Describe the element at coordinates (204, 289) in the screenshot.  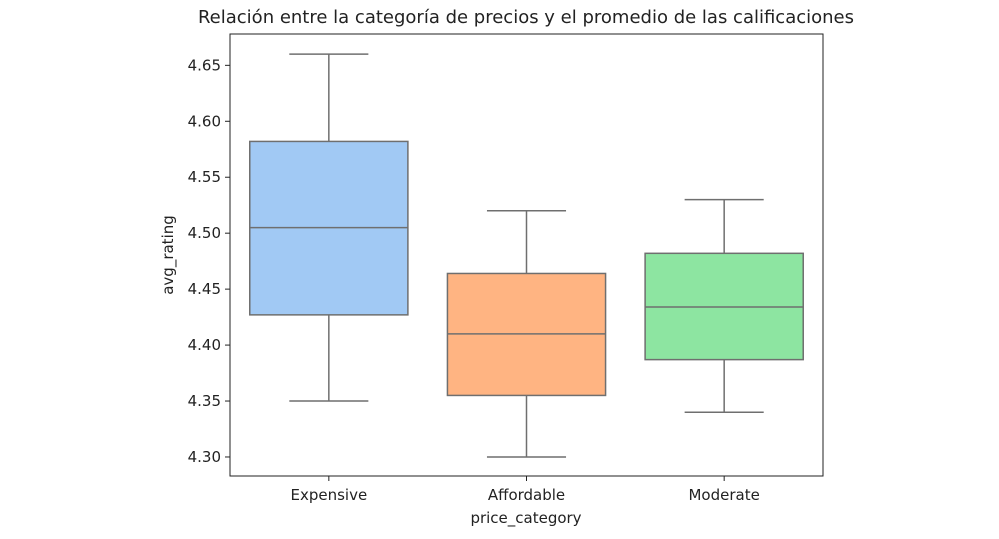
I see `y-tick-label: 4.45` at that location.